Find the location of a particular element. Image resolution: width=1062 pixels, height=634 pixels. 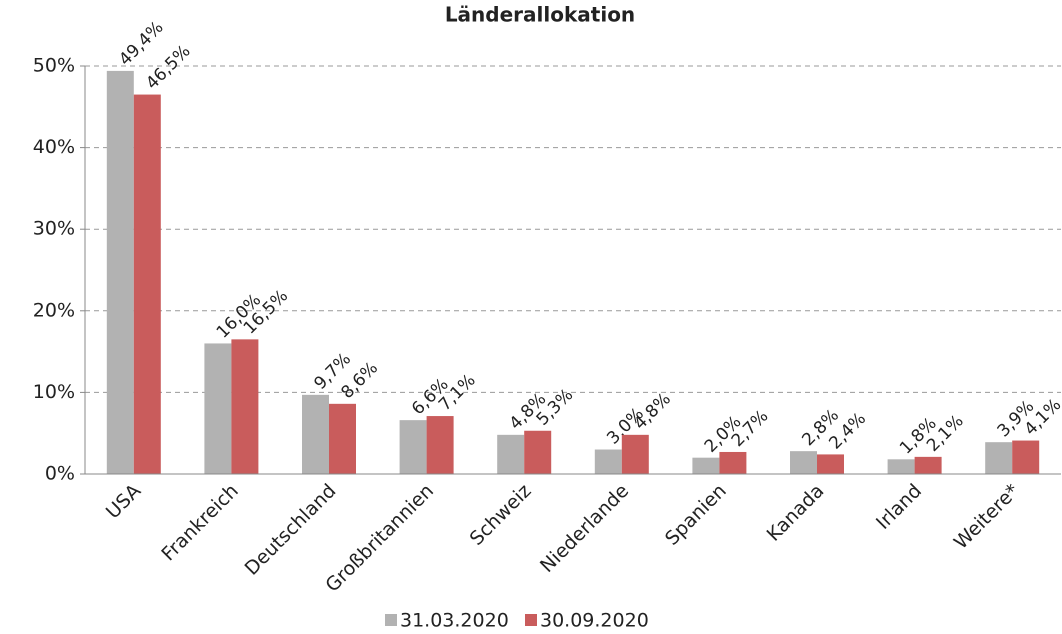

x-tick-label: Spanien is located at coordinates (696, 515).